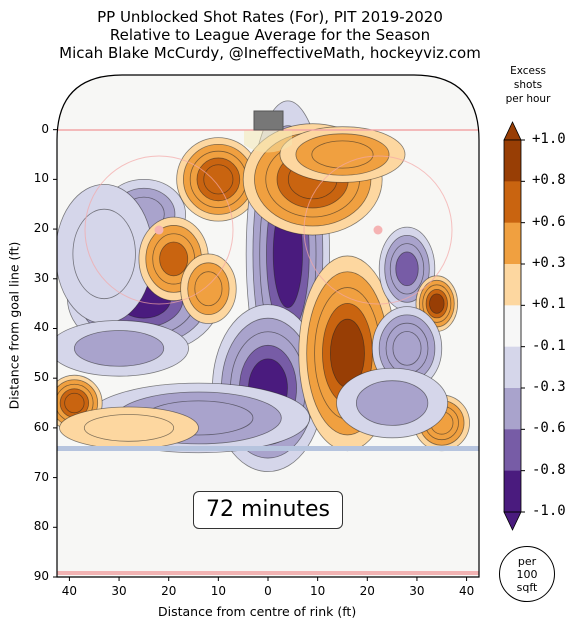 This screenshot has width=581, height=631. I want to click on colorbar-tick-label: +0.6, so click(549, 221).